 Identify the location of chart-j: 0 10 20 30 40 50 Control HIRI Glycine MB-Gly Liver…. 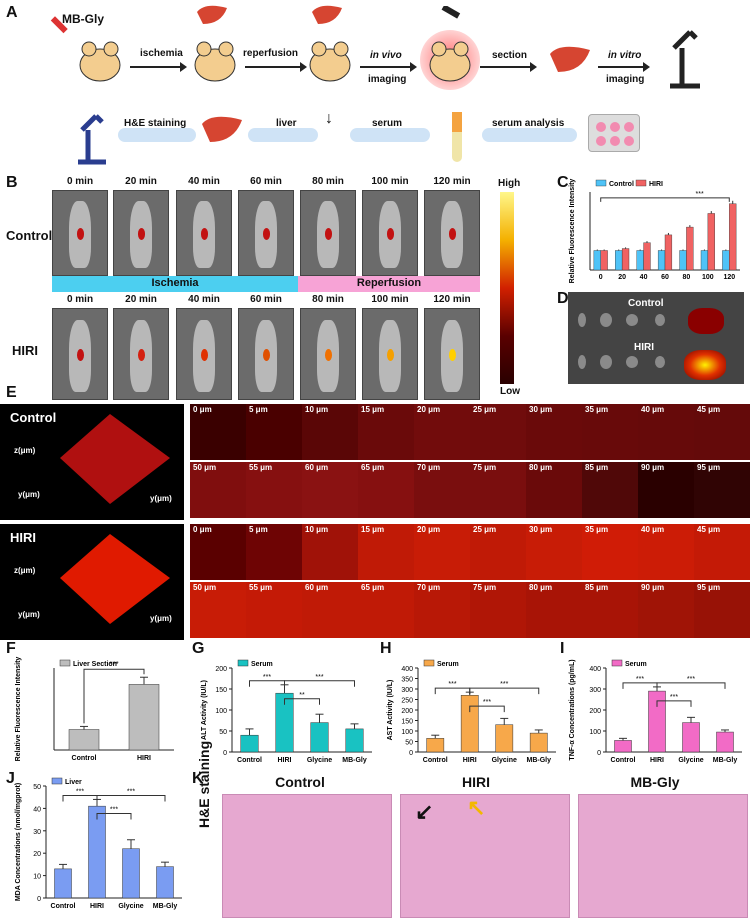
(98, 843).